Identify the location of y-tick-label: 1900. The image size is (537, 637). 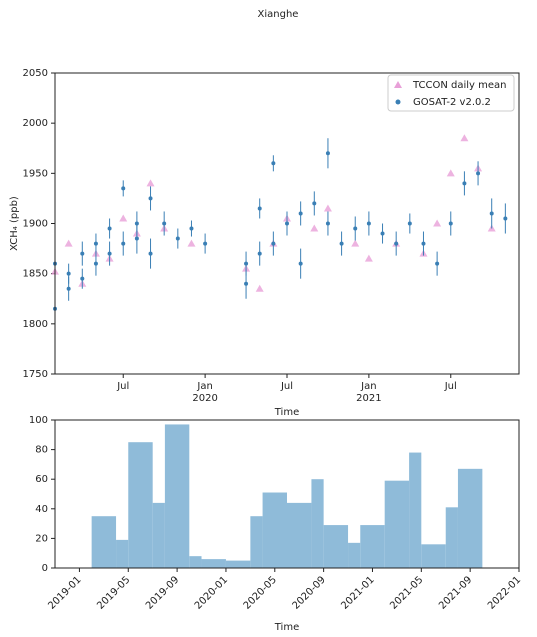
(35, 224).